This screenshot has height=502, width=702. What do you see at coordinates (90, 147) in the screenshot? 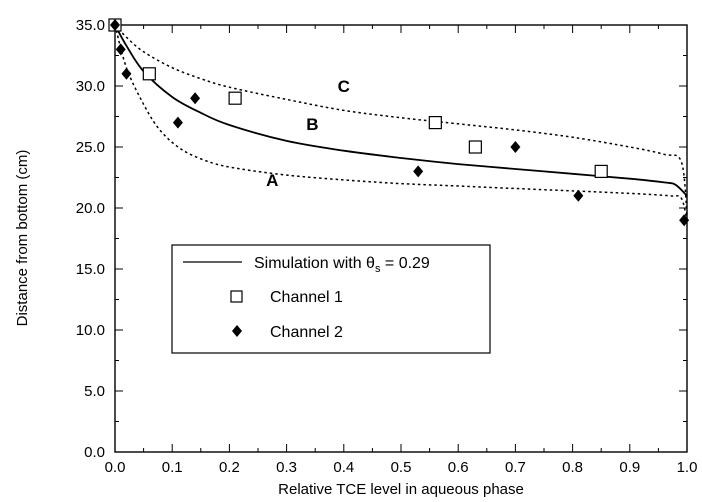
I see `y-tick-label: 25.0` at bounding box center [90, 147].